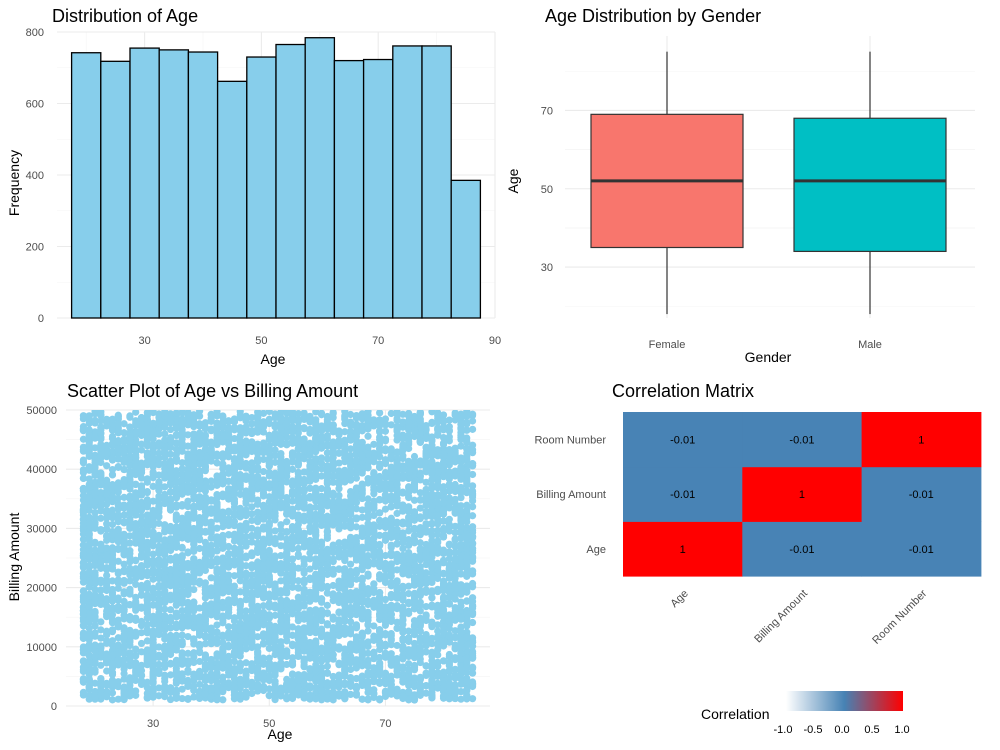 The width and height of the screenshot is (1000, 750). What do you see at coordinates (768, 357) in the screenshot?
I see `boxplot-x-title: Gender` at bounding box center [768, 357].